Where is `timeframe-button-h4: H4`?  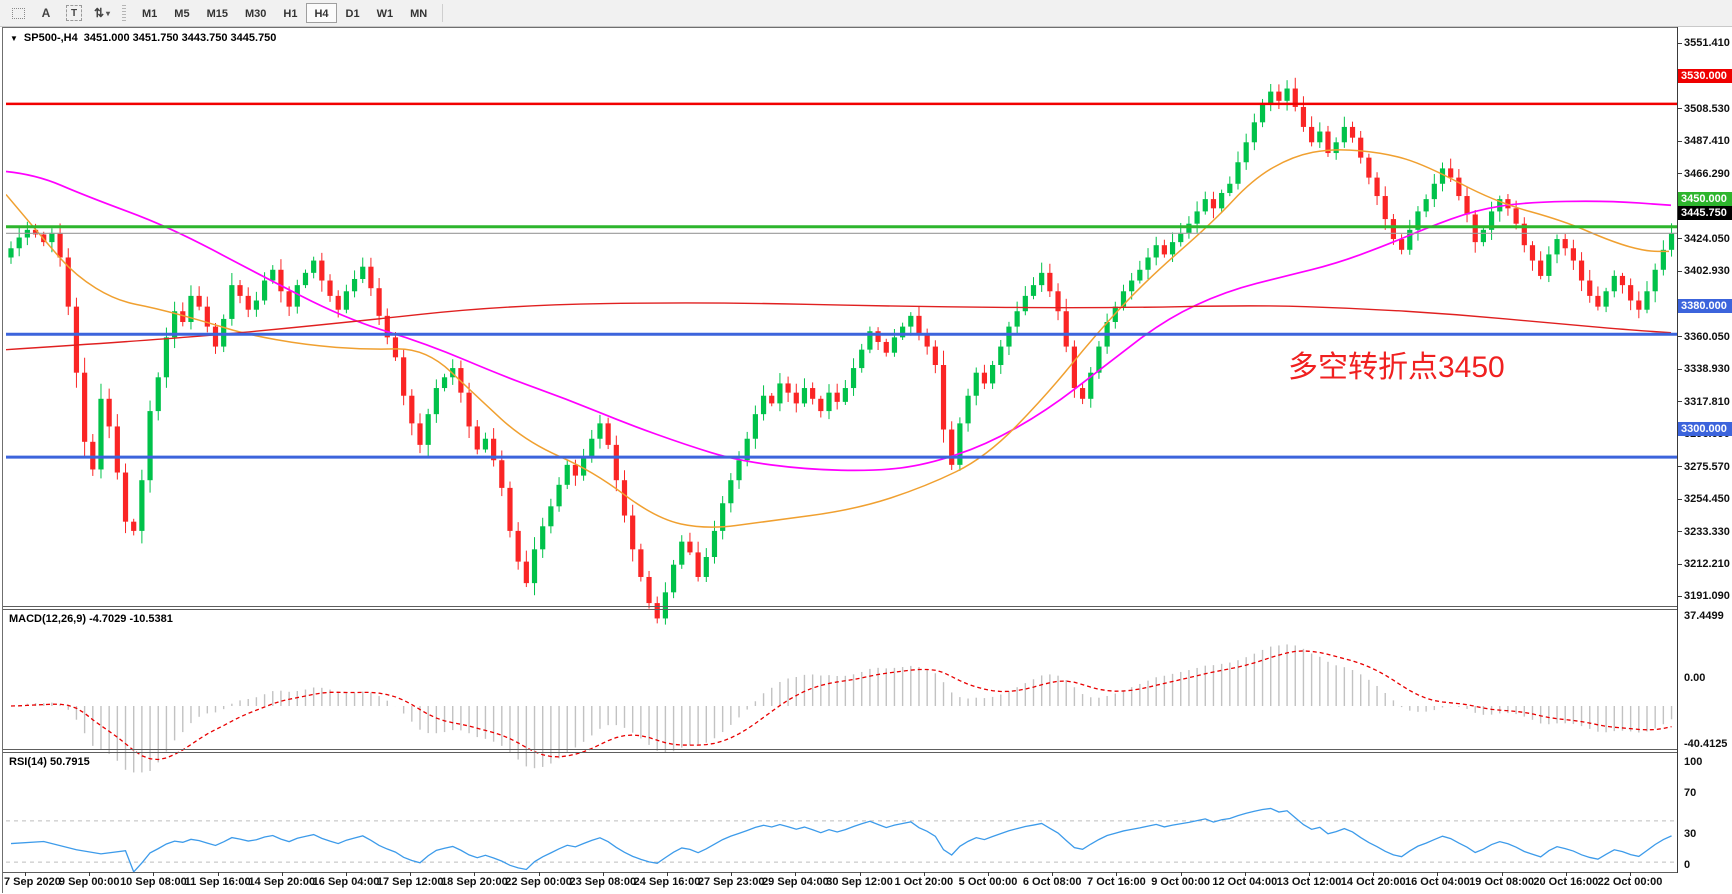
timeframe-button-h4: H4 is located at coordinates (321, 13).